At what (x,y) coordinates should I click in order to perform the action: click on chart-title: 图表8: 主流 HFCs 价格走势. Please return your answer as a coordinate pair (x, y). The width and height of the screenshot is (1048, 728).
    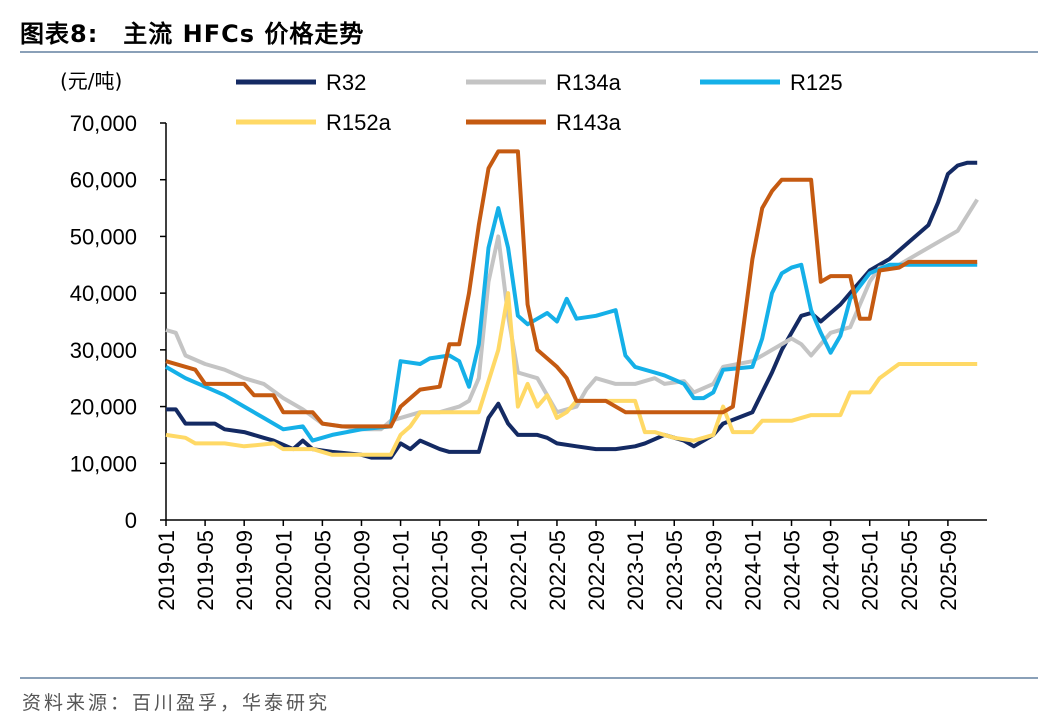
    Looking at the image, I should click on (192, 34).